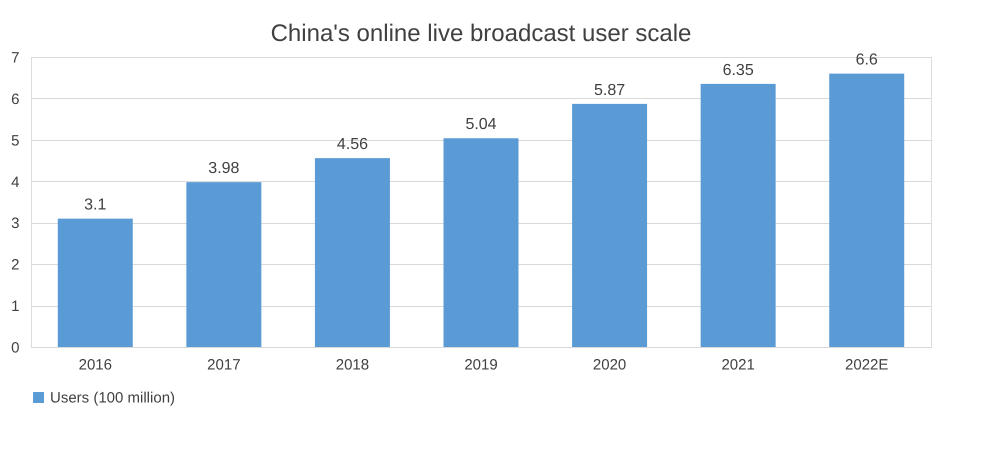 This screenshot has width=987, height=473. I want to click on y-tick-label: 3, so click(15, 223).